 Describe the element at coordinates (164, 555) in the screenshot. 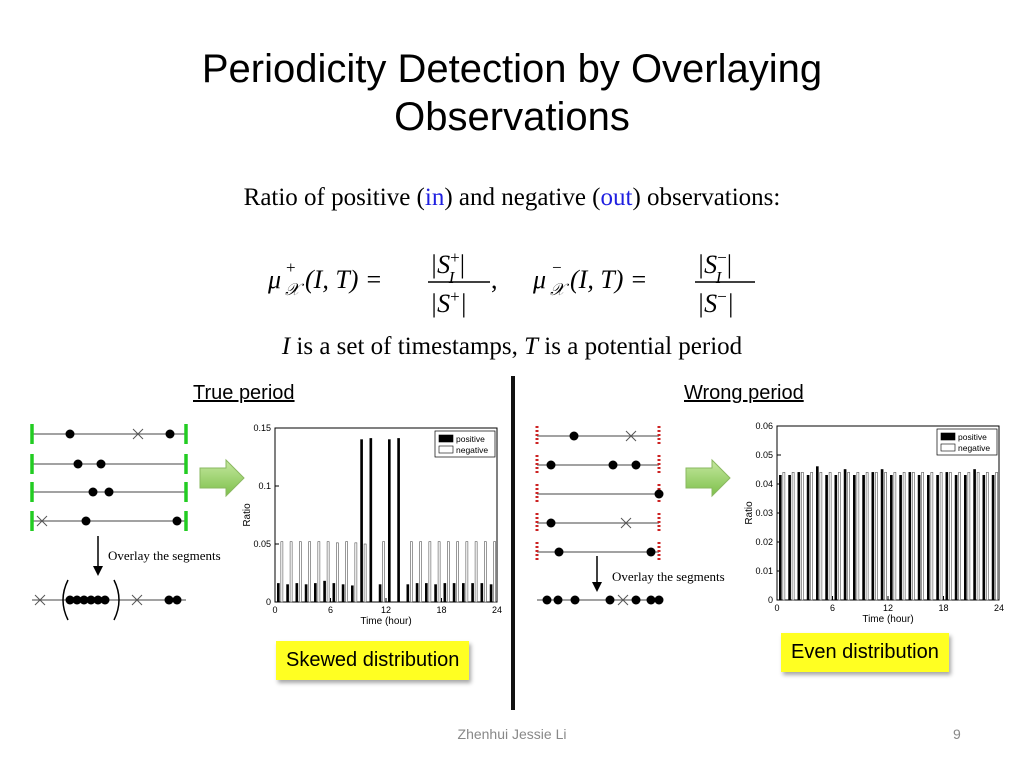

I see `left-overlay-label: Overlay the segments` at that location.